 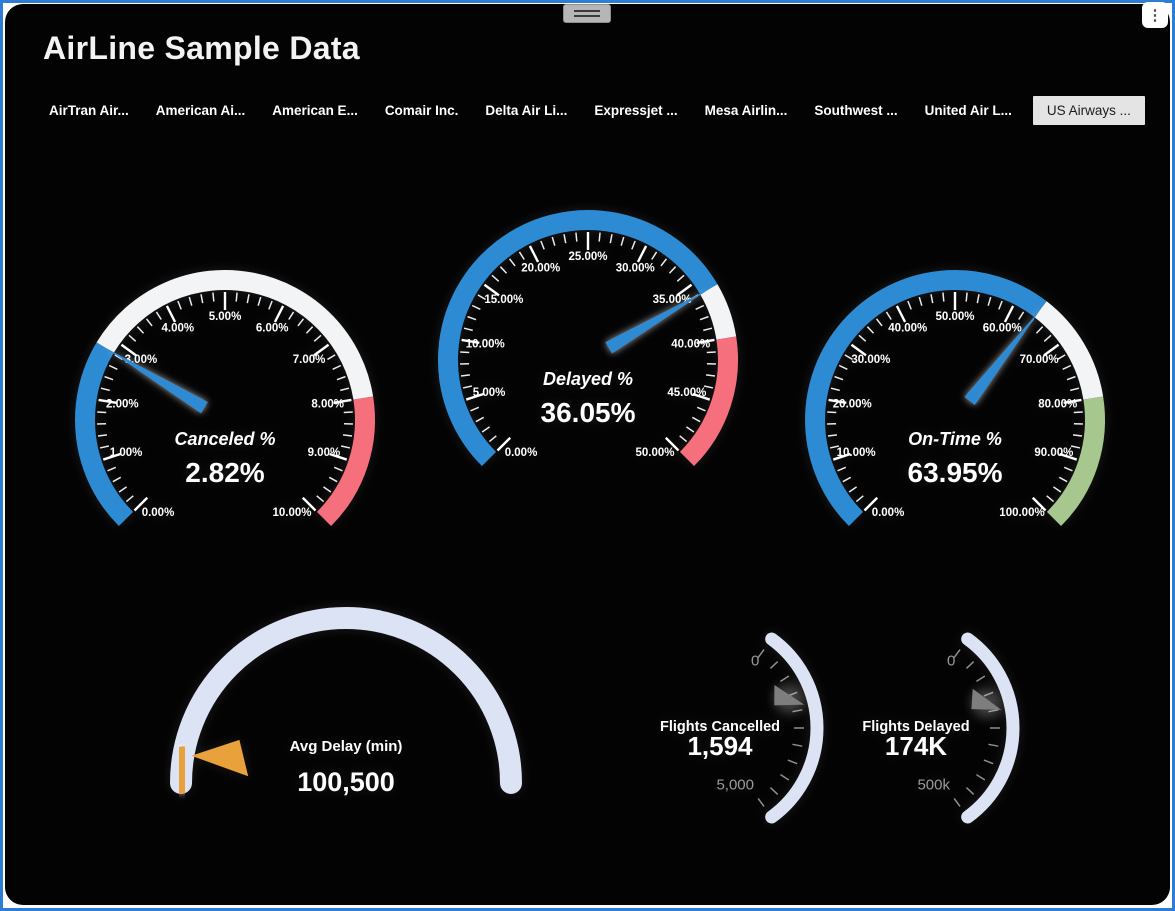 What do you see at coordinates (936, 727) in the screenshot?
I see `flights-delayed-gauge: 0 500k Flights Delayed 174K` at bounding box center [936, 727].